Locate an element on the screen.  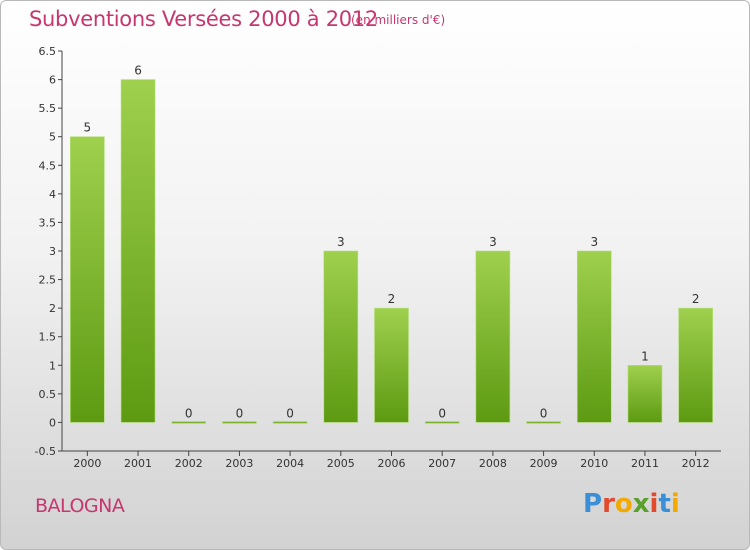
x-tick-label: 2004 is located at coordinates (290, 463).